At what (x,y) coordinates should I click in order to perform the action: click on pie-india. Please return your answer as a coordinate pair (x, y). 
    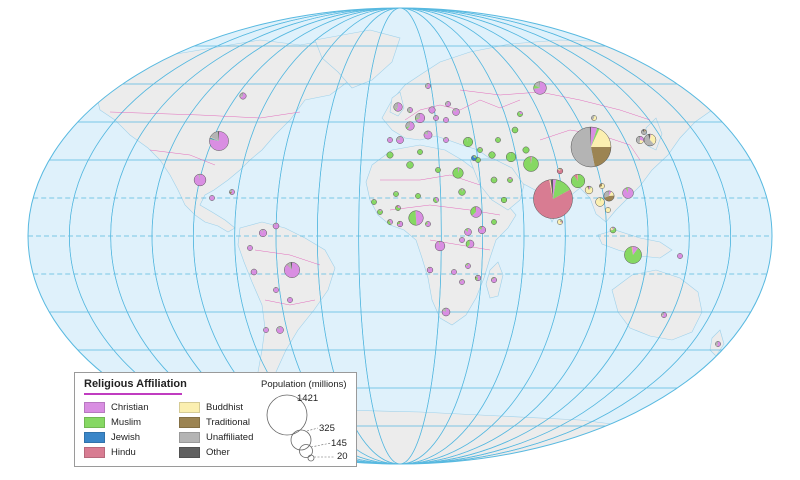
    Looking at the image, I should click on (553, 199).